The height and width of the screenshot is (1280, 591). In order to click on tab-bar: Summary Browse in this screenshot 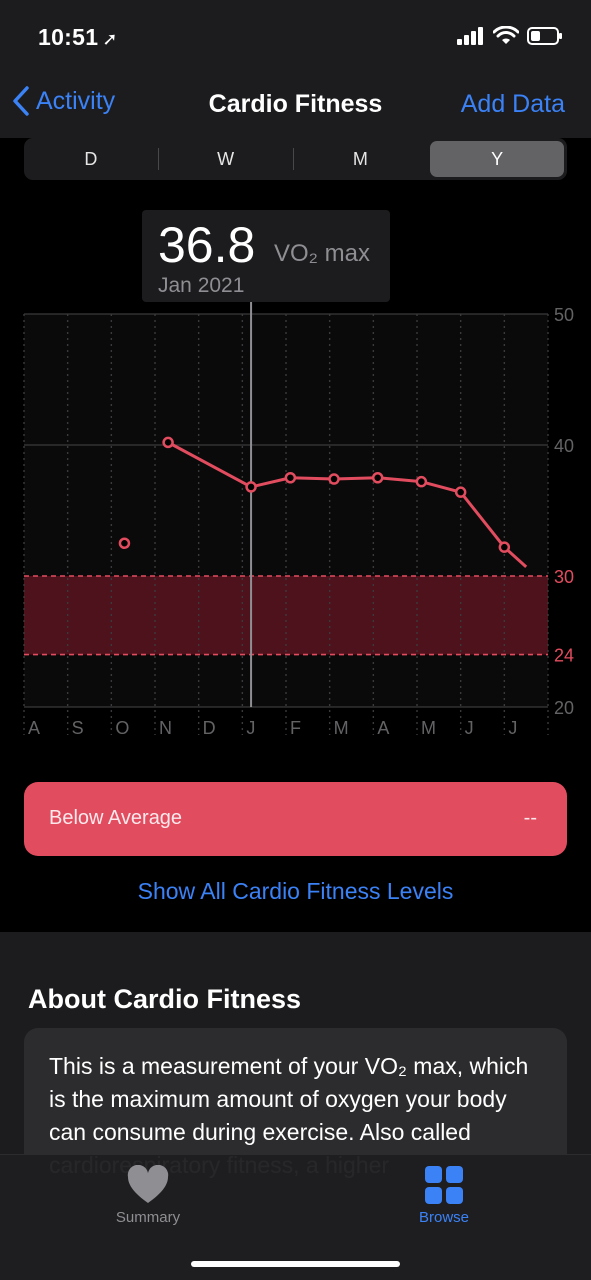, I will do `click(295, 1217)`.